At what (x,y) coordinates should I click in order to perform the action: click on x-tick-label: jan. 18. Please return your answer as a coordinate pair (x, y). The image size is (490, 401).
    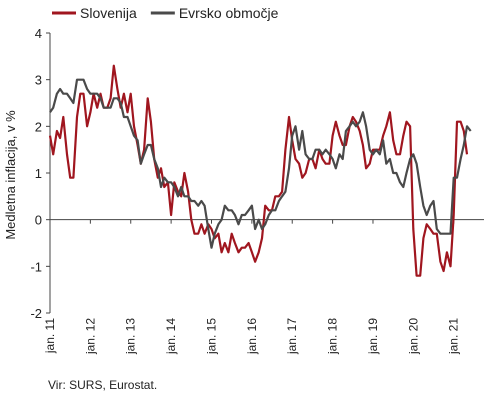
    Looking at the image, I should click on (333, 336).